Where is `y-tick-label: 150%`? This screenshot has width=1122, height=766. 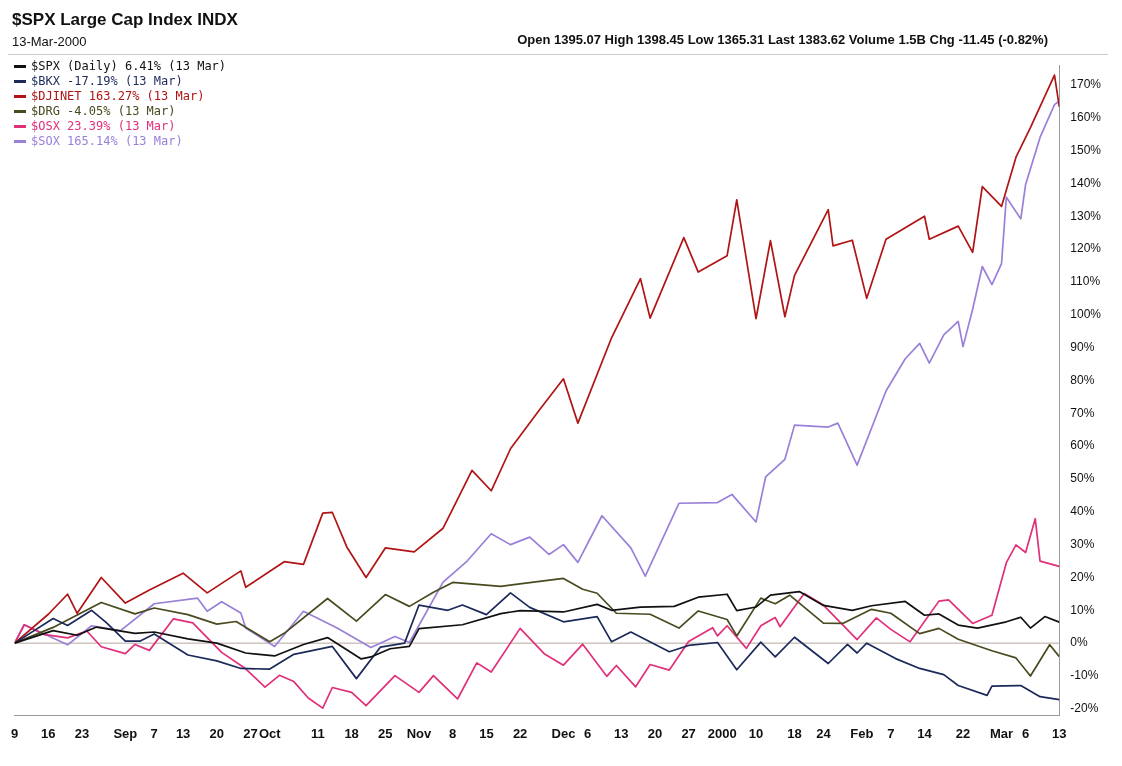
y-tick-label: 150% is located at coordinates (1086, 149).